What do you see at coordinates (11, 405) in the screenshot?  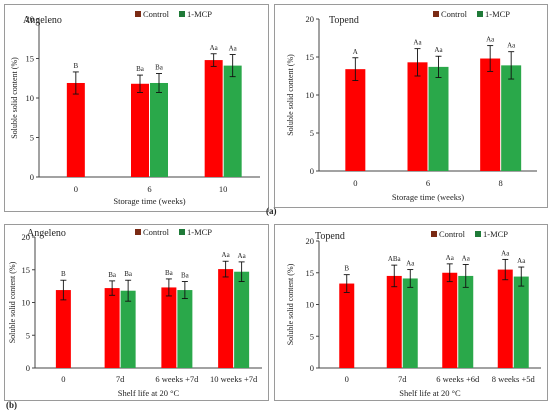 I see `figure-label-b: (b)` at bounding box center [11, 405].